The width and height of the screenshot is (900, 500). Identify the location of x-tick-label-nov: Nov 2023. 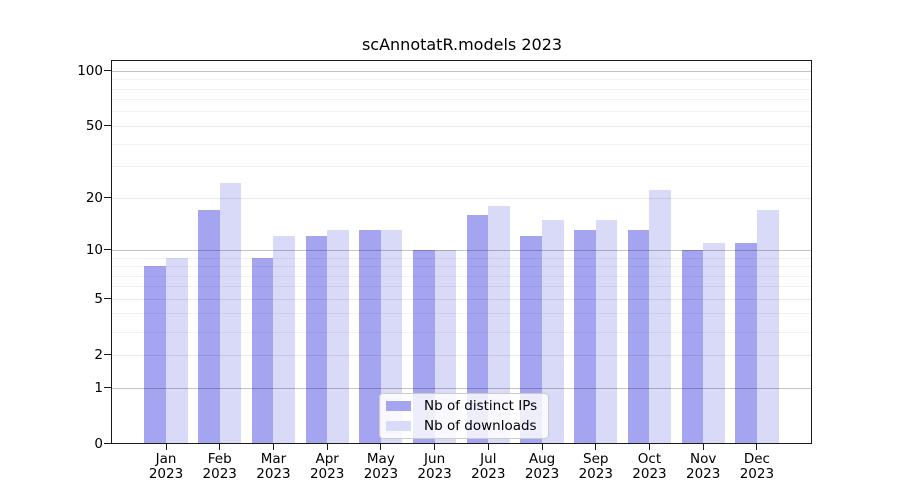
(703, 466).